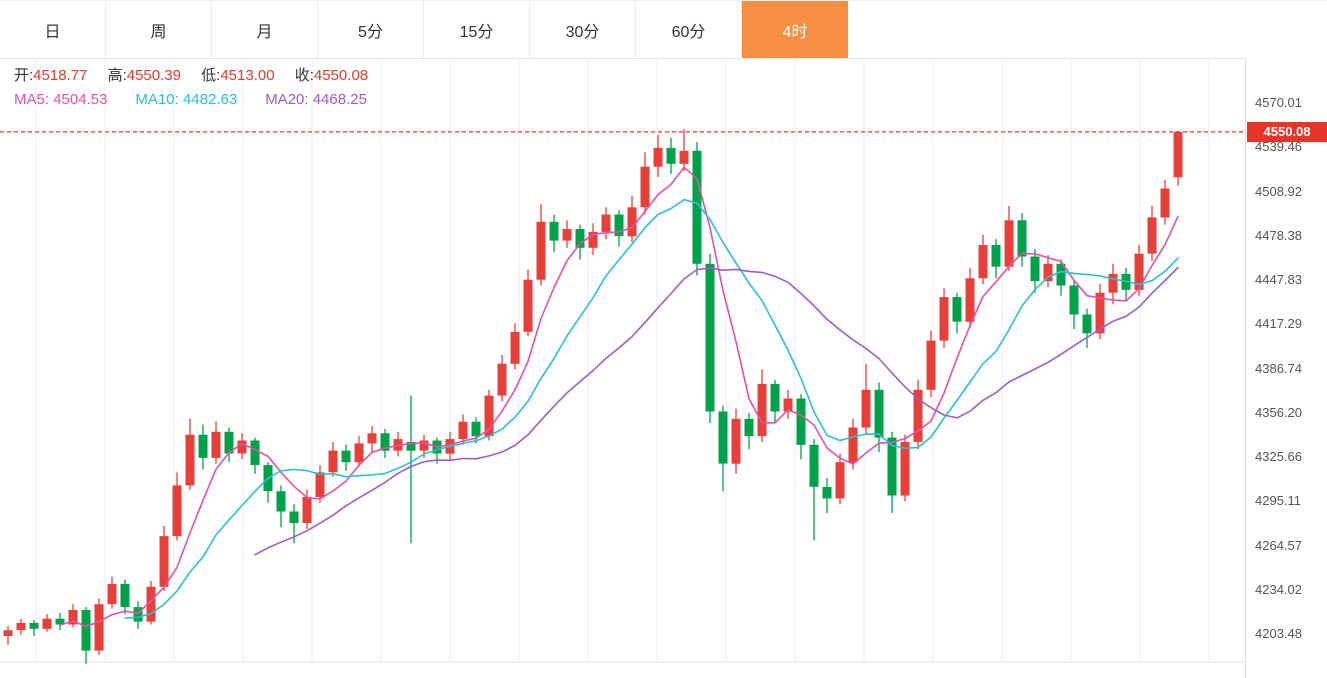  What do you see at coordinates (24, 75) in the screenshot?
I see `open-label: 开:` at bounding box center [24, 75].